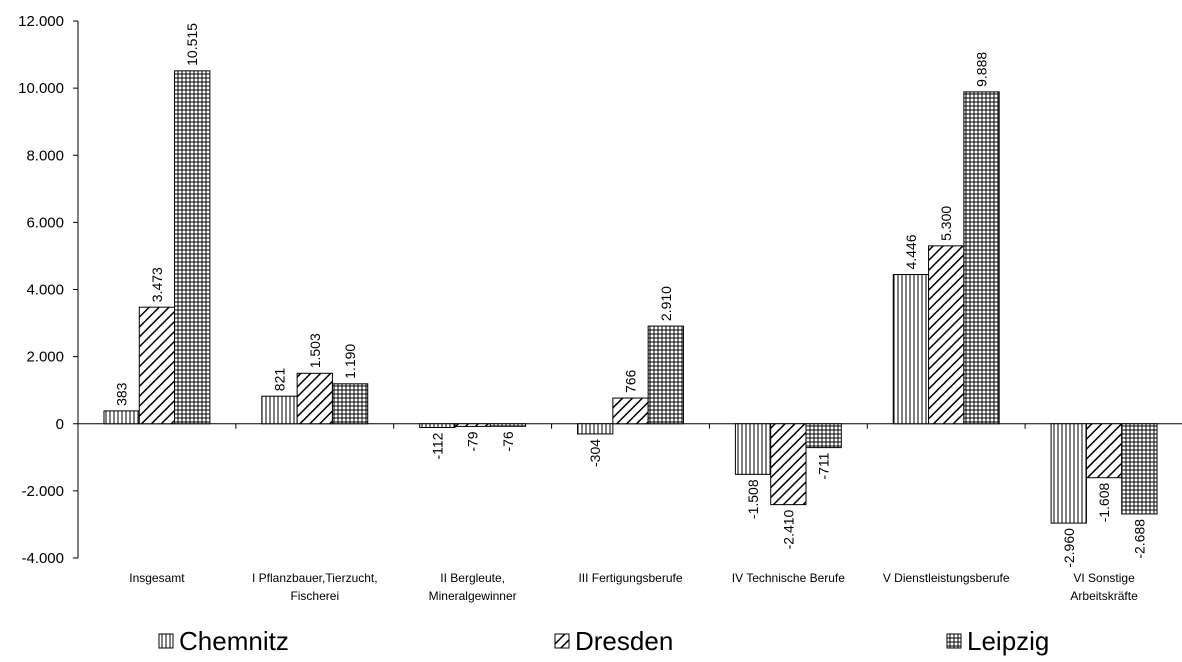 The image size is (1182, 662). I want to click on data-label: 766, so click(631, 381).